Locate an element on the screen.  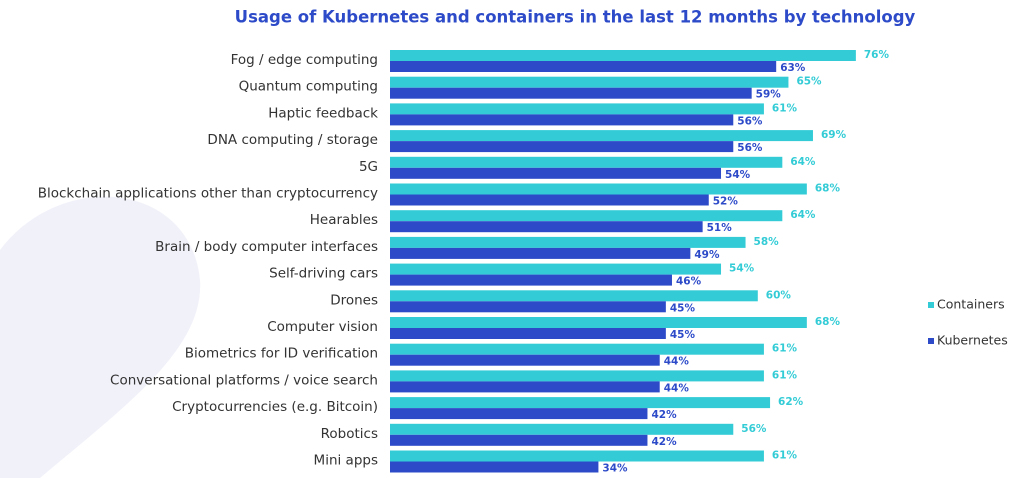
category-label: Robotics is located at coordinates (349, 434).